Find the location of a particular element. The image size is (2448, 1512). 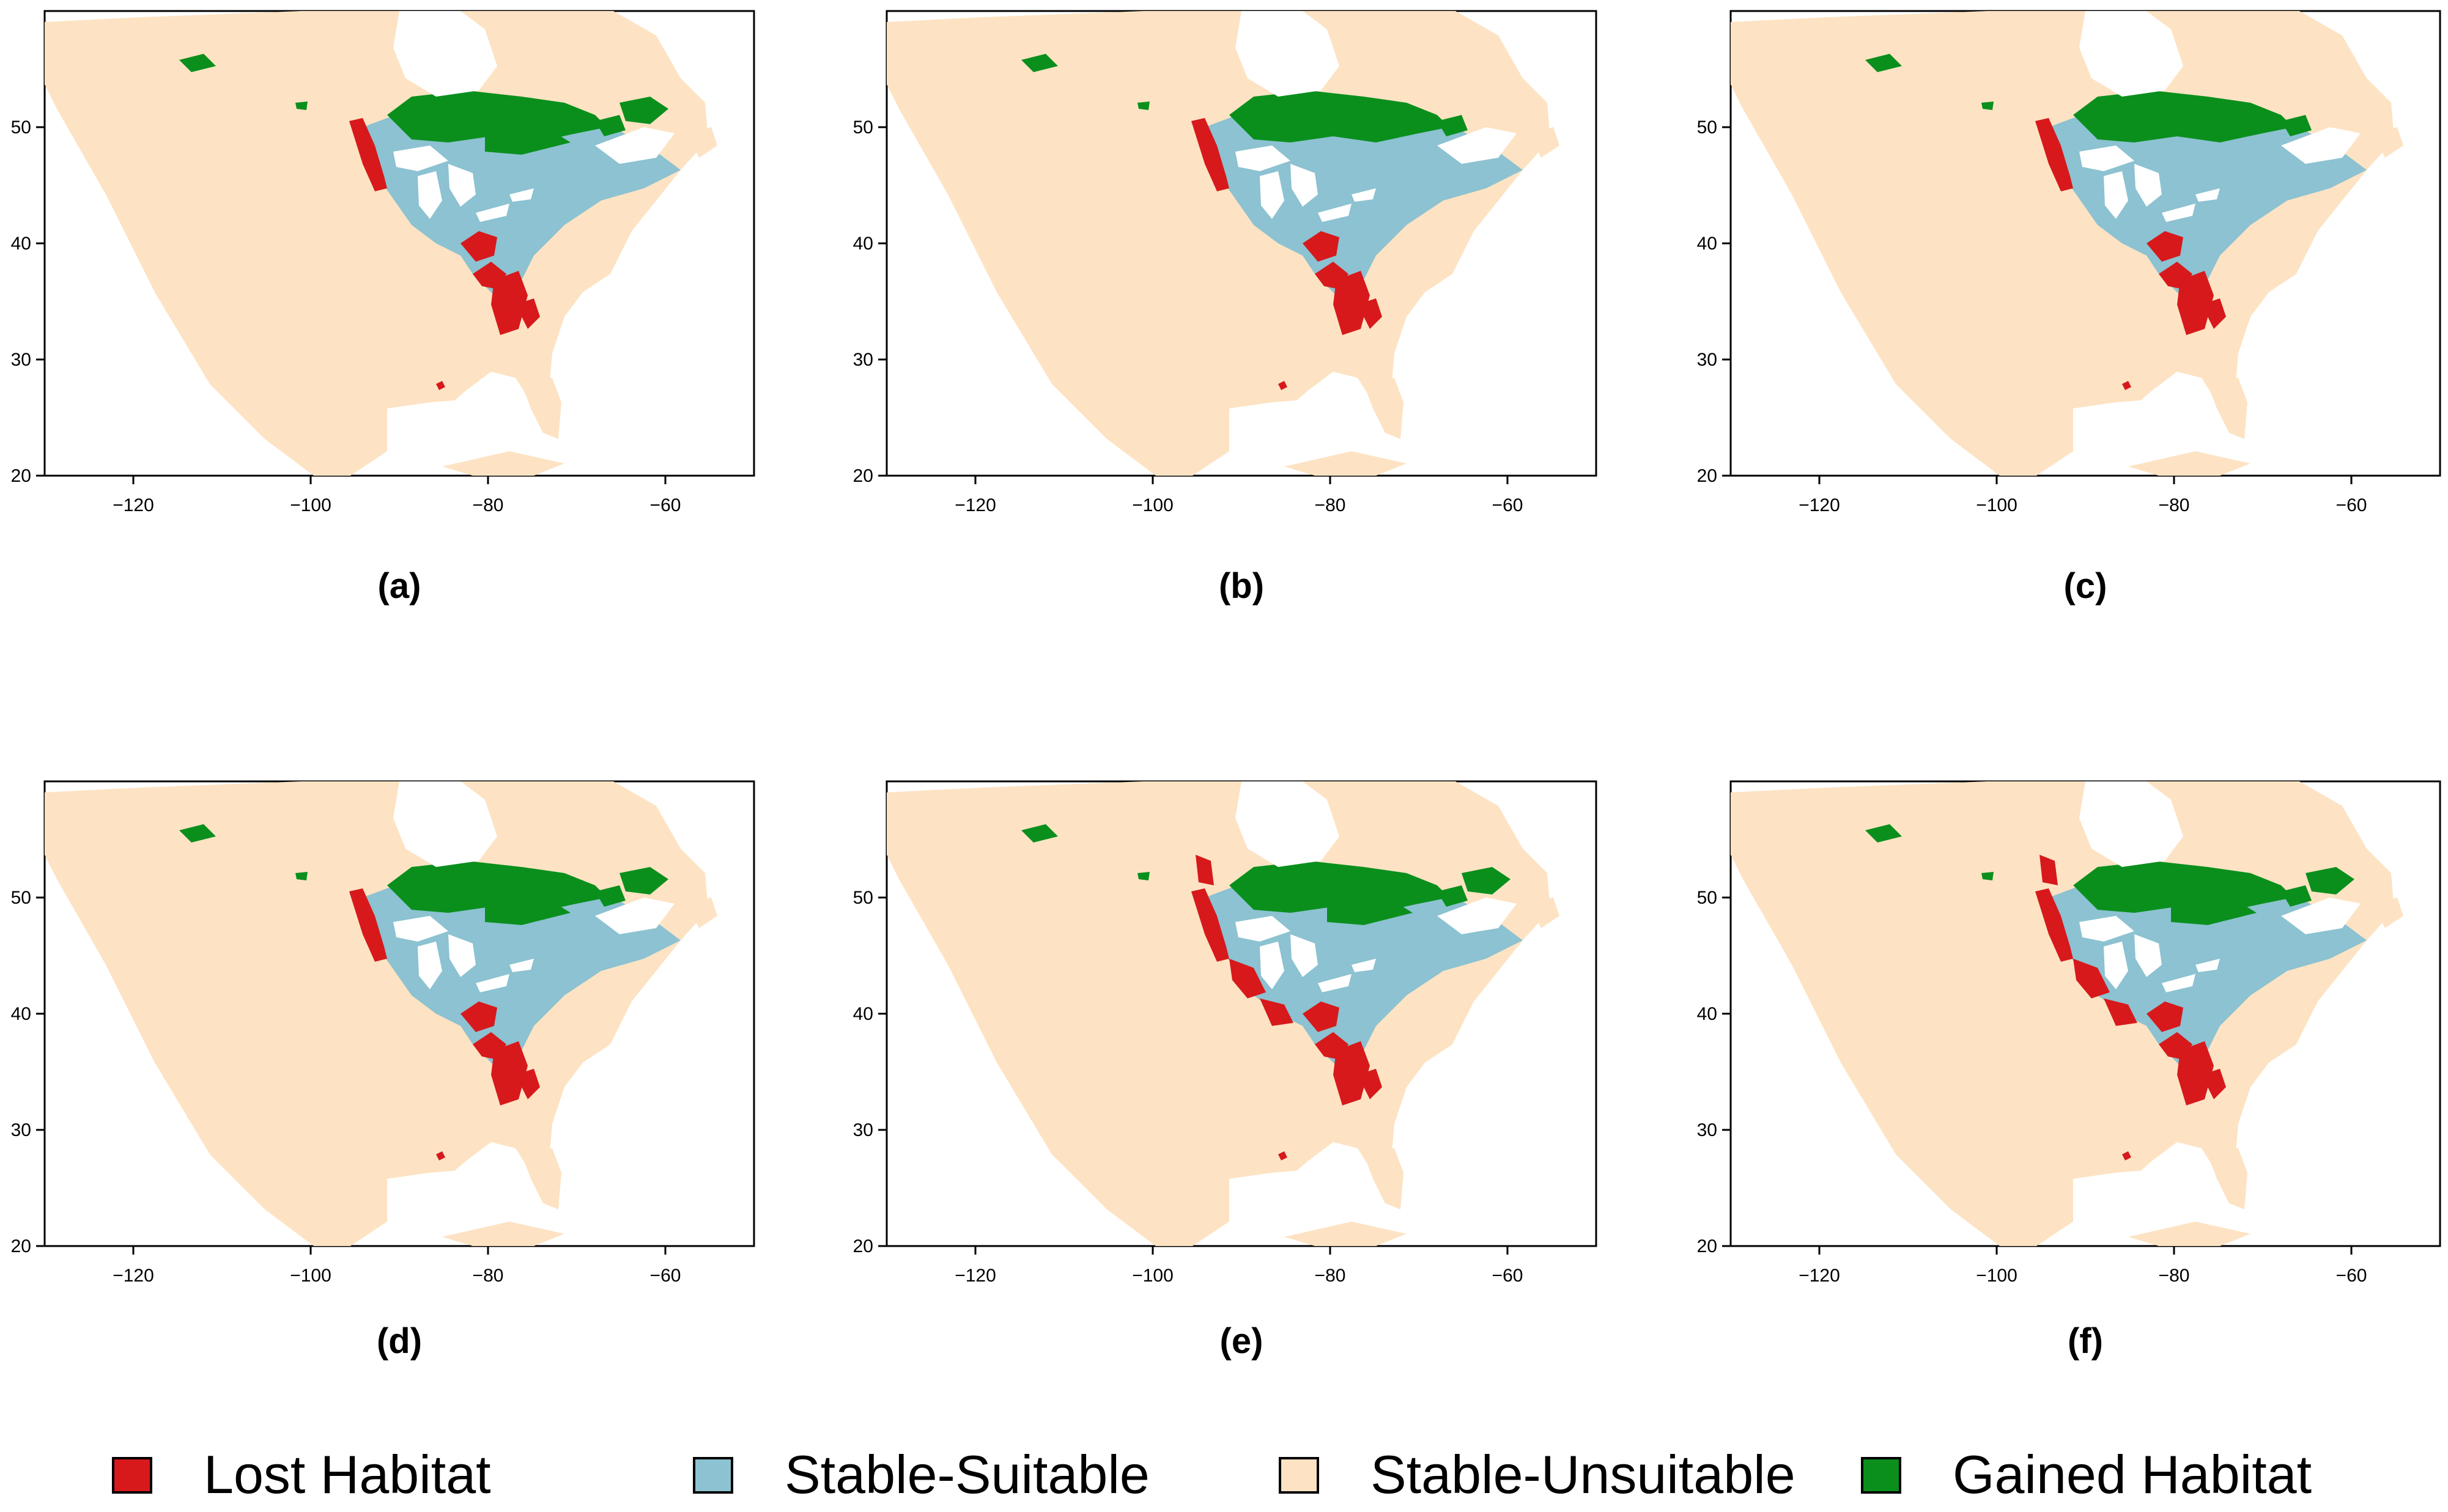

panel-label: (e) is located at coordinates (1241, 1341).